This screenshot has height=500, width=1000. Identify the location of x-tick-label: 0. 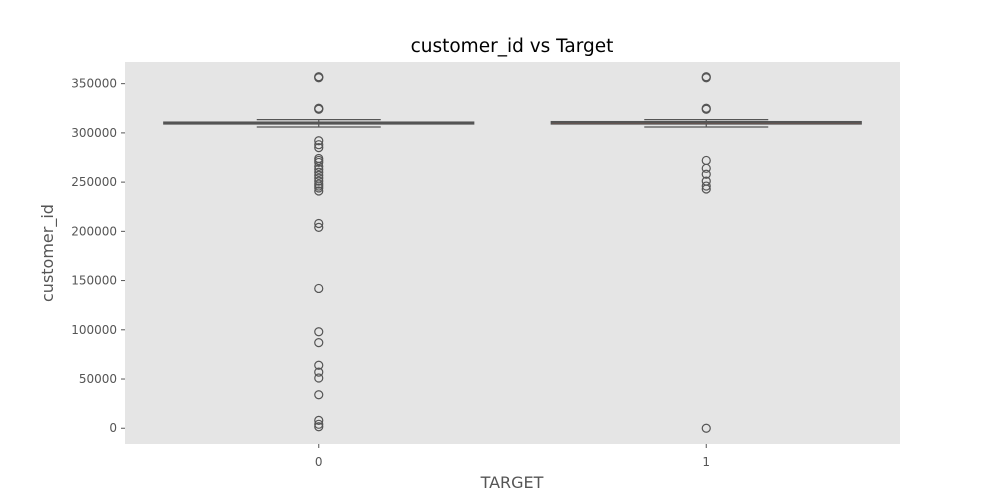
(319, 462).